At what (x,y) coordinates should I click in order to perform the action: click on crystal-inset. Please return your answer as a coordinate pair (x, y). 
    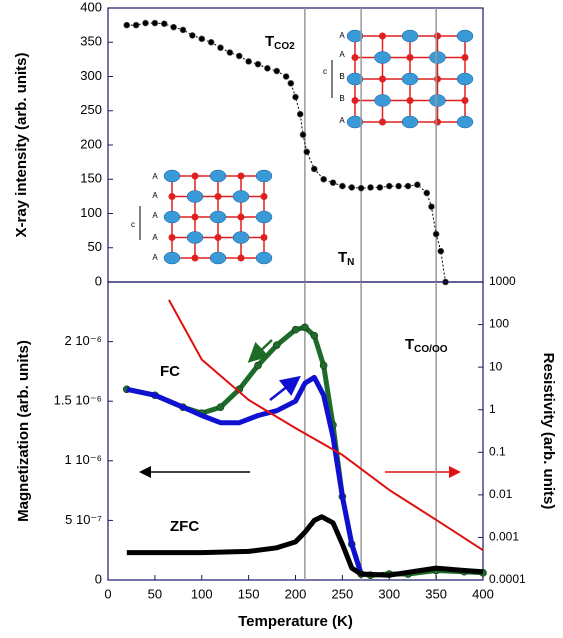
    Looking at the image, I should click on (218, 217).